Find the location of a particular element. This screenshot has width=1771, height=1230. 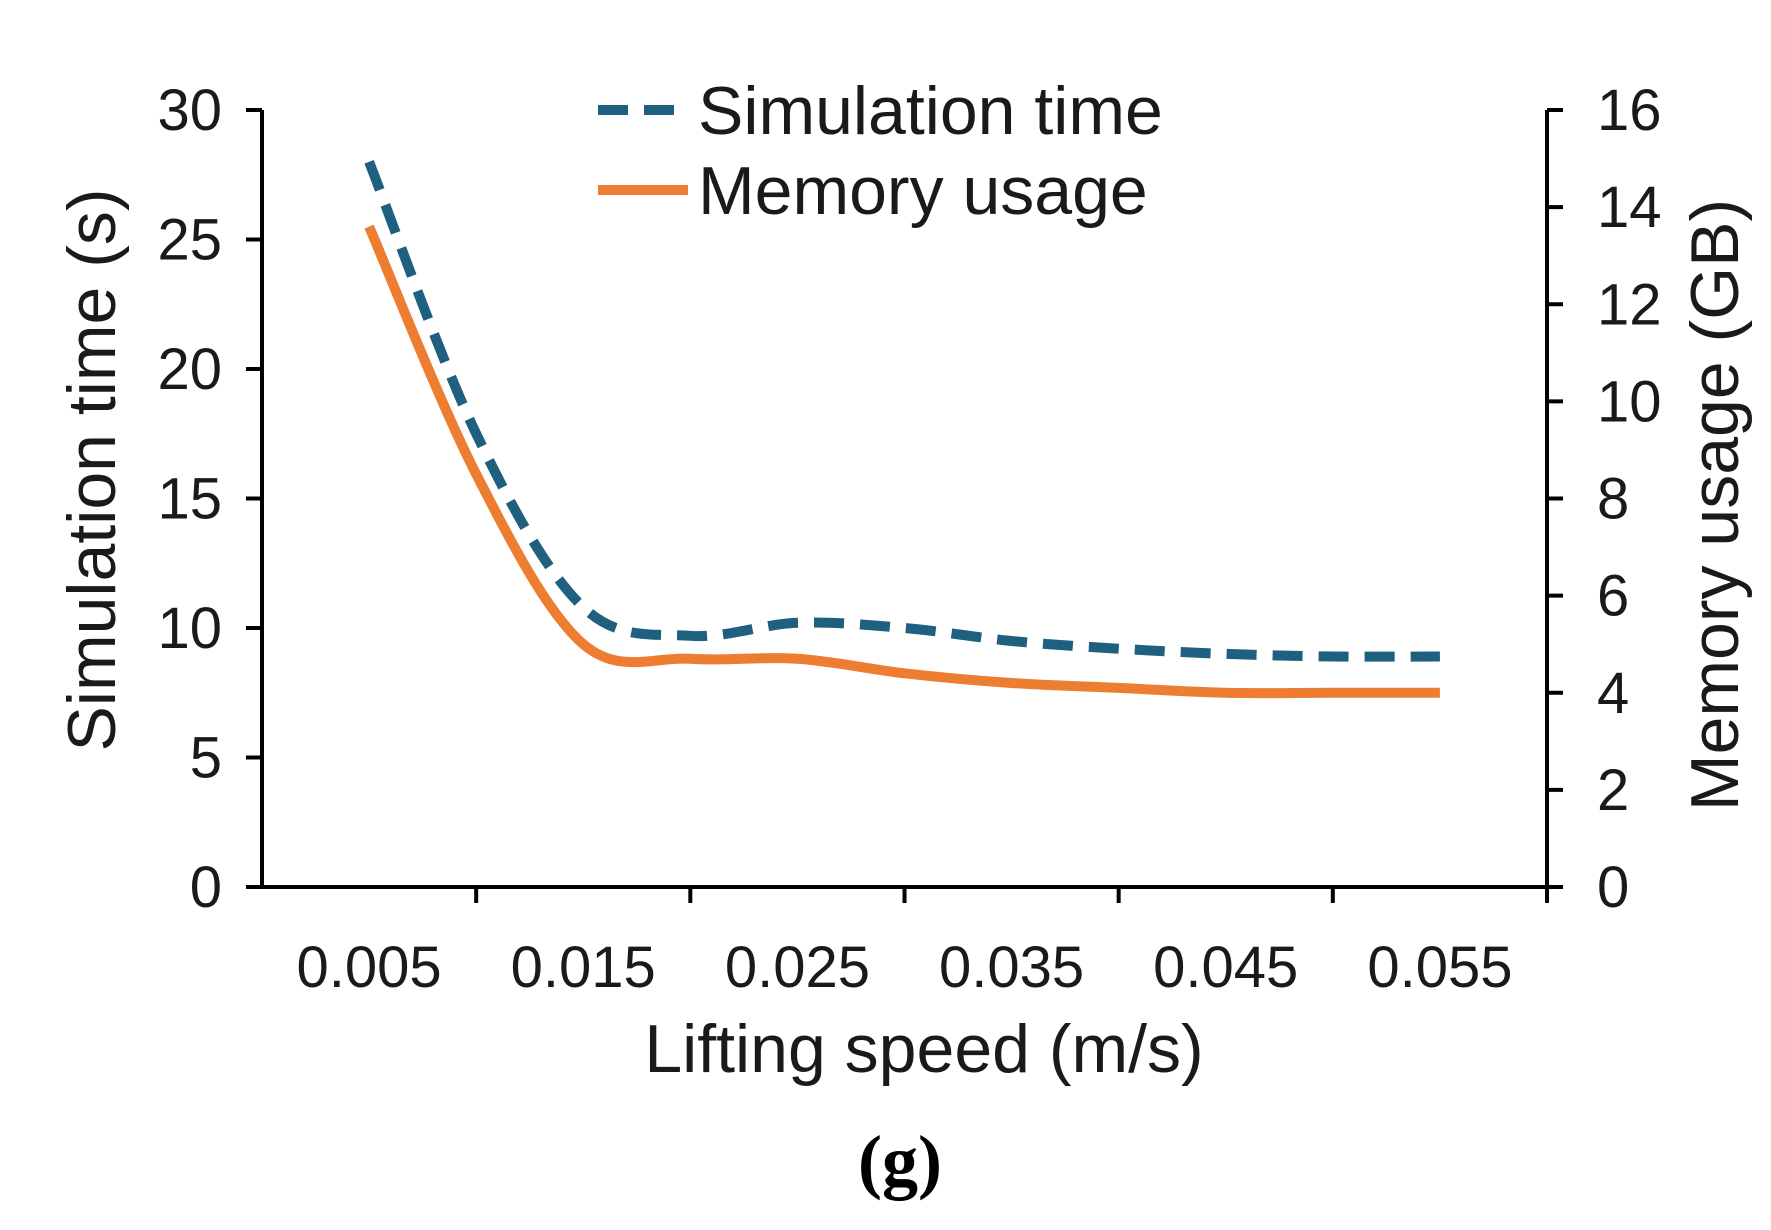

x-axis-title: Lifting speed (m/s) is located at coordinates (923, 1049).